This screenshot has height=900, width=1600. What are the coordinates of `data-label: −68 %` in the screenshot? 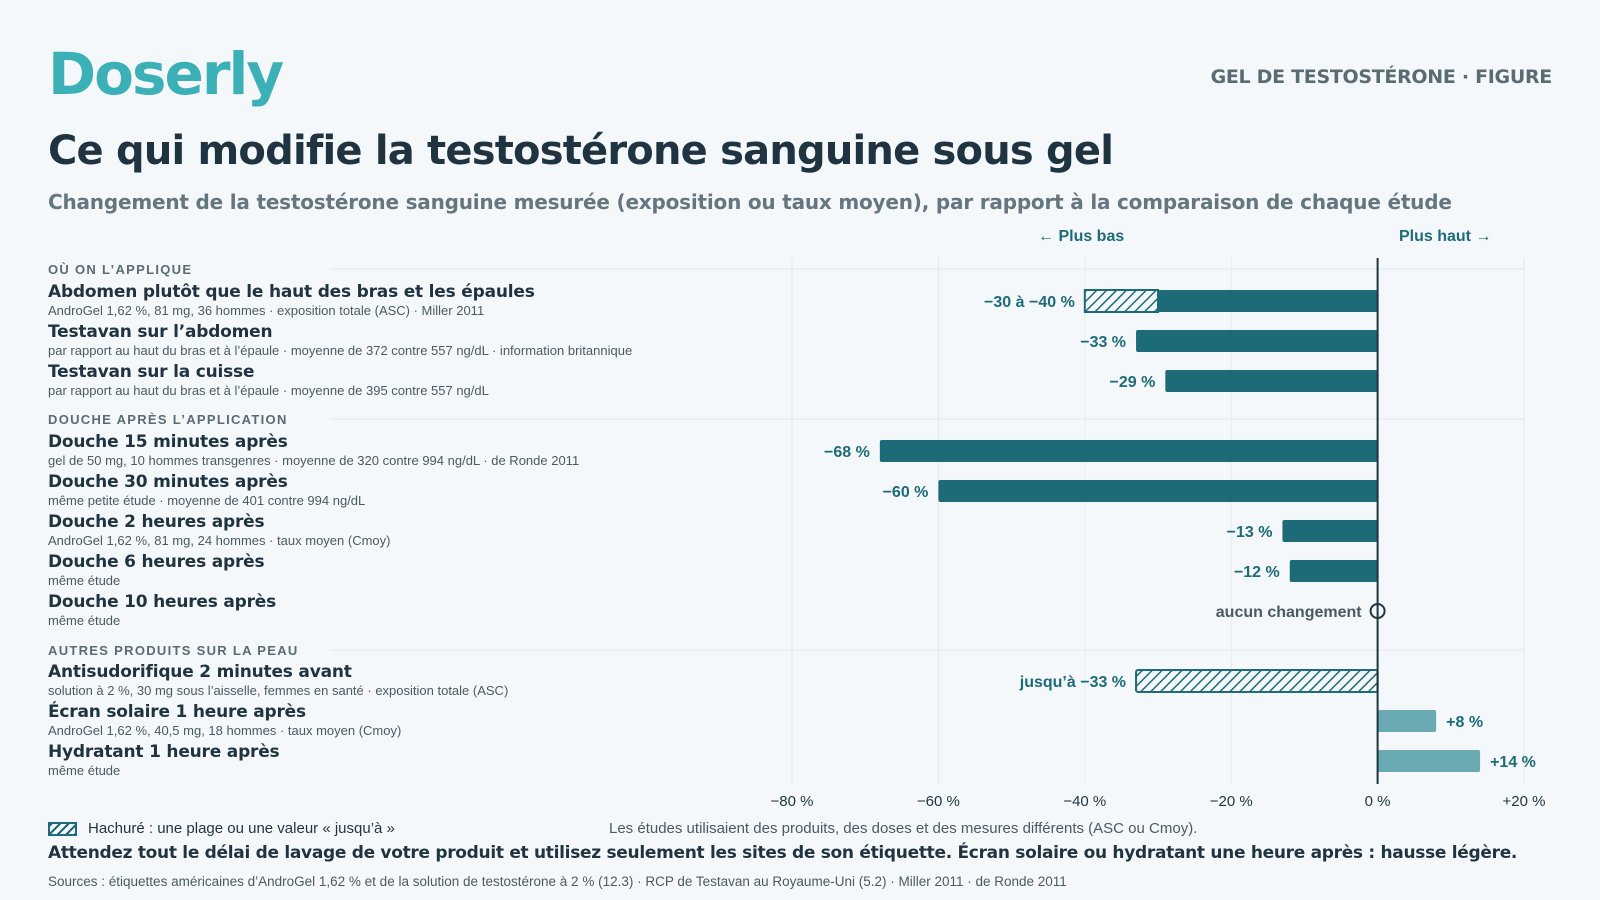 It's located at (847, 452).